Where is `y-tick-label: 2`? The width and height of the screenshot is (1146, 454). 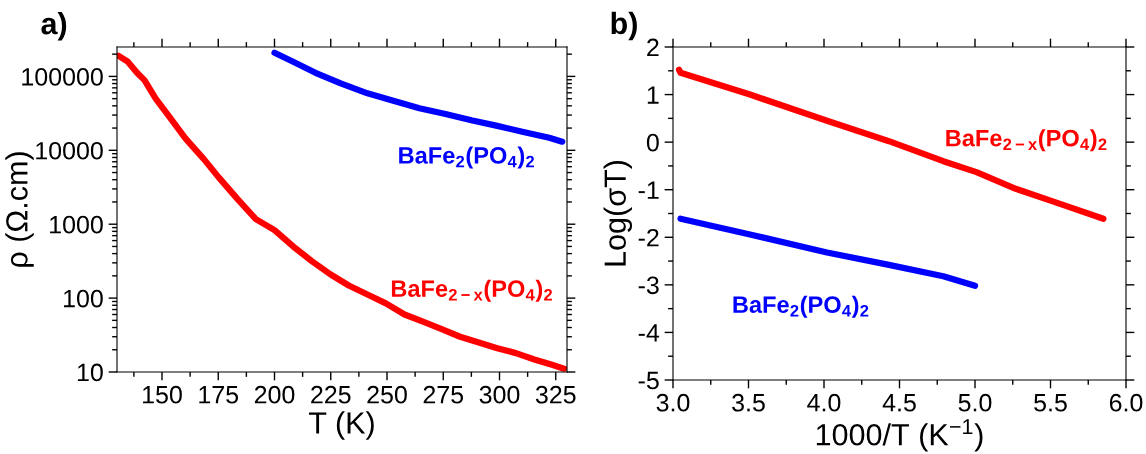
y-tick-label: 2 is located at coordinates (653, 47).